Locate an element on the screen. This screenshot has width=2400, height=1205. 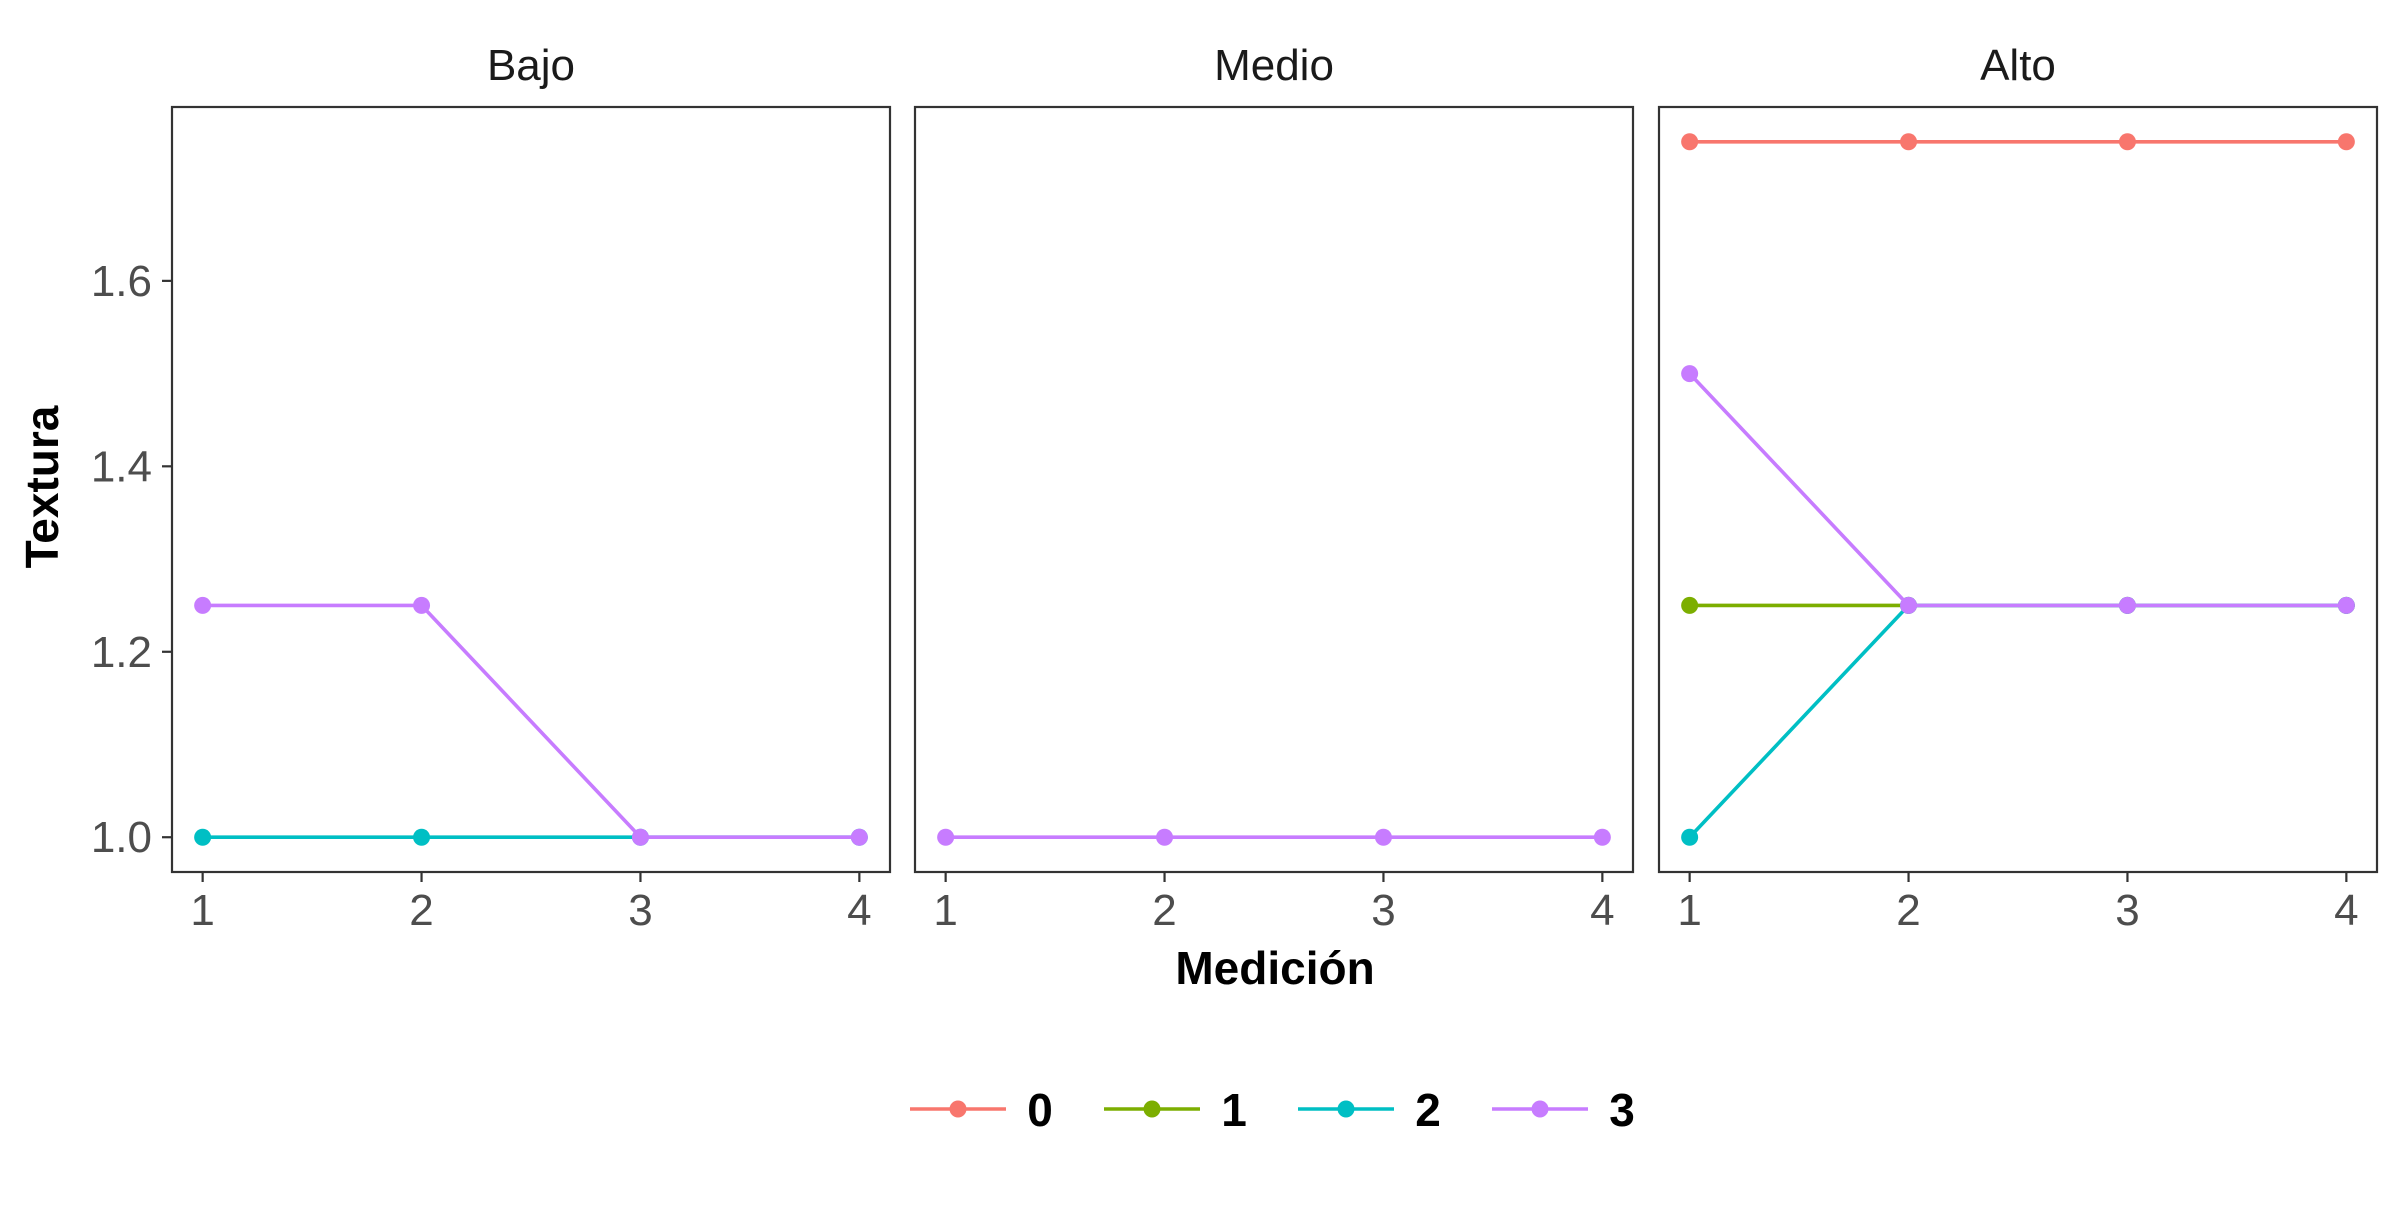
facet-label: Alto is located at coordinates (2018, 65).